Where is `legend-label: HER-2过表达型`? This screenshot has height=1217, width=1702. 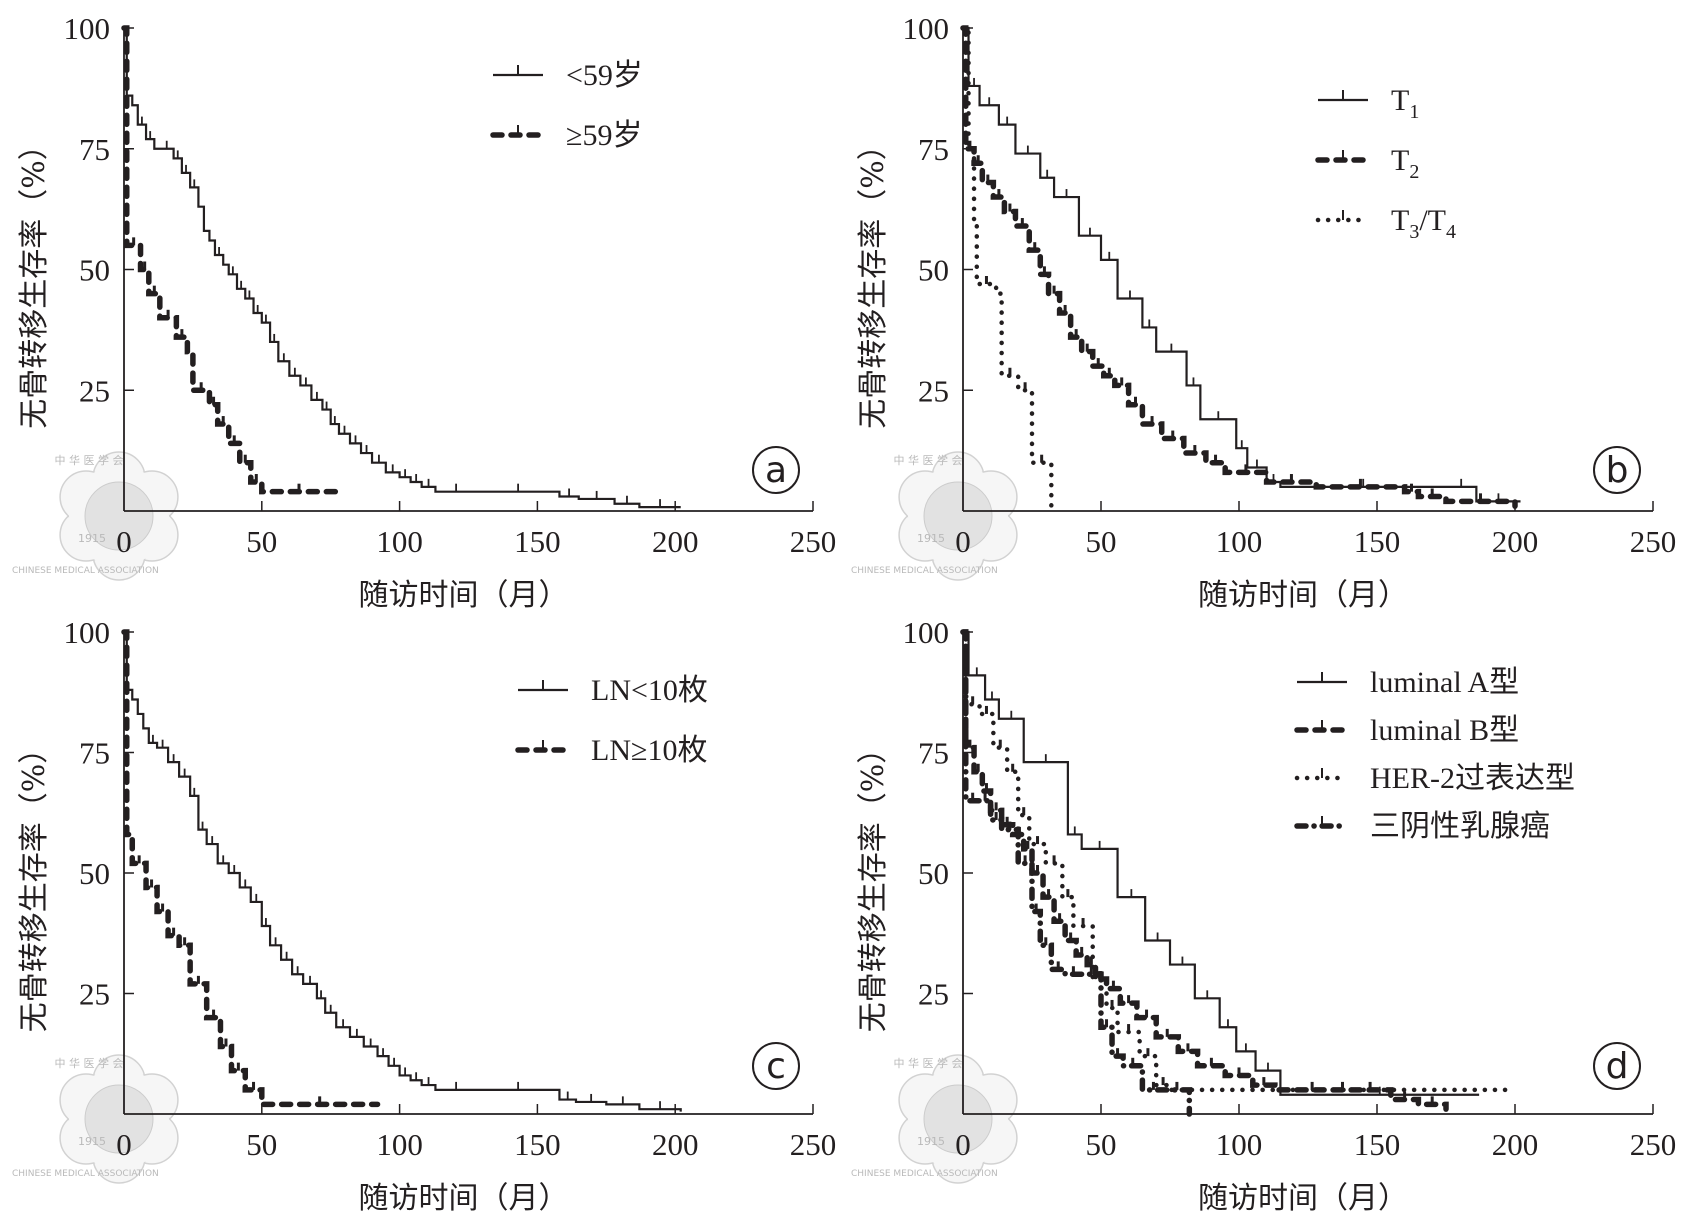 legend-label: HER-2过表达型 is located at coordinates (1472, 778).